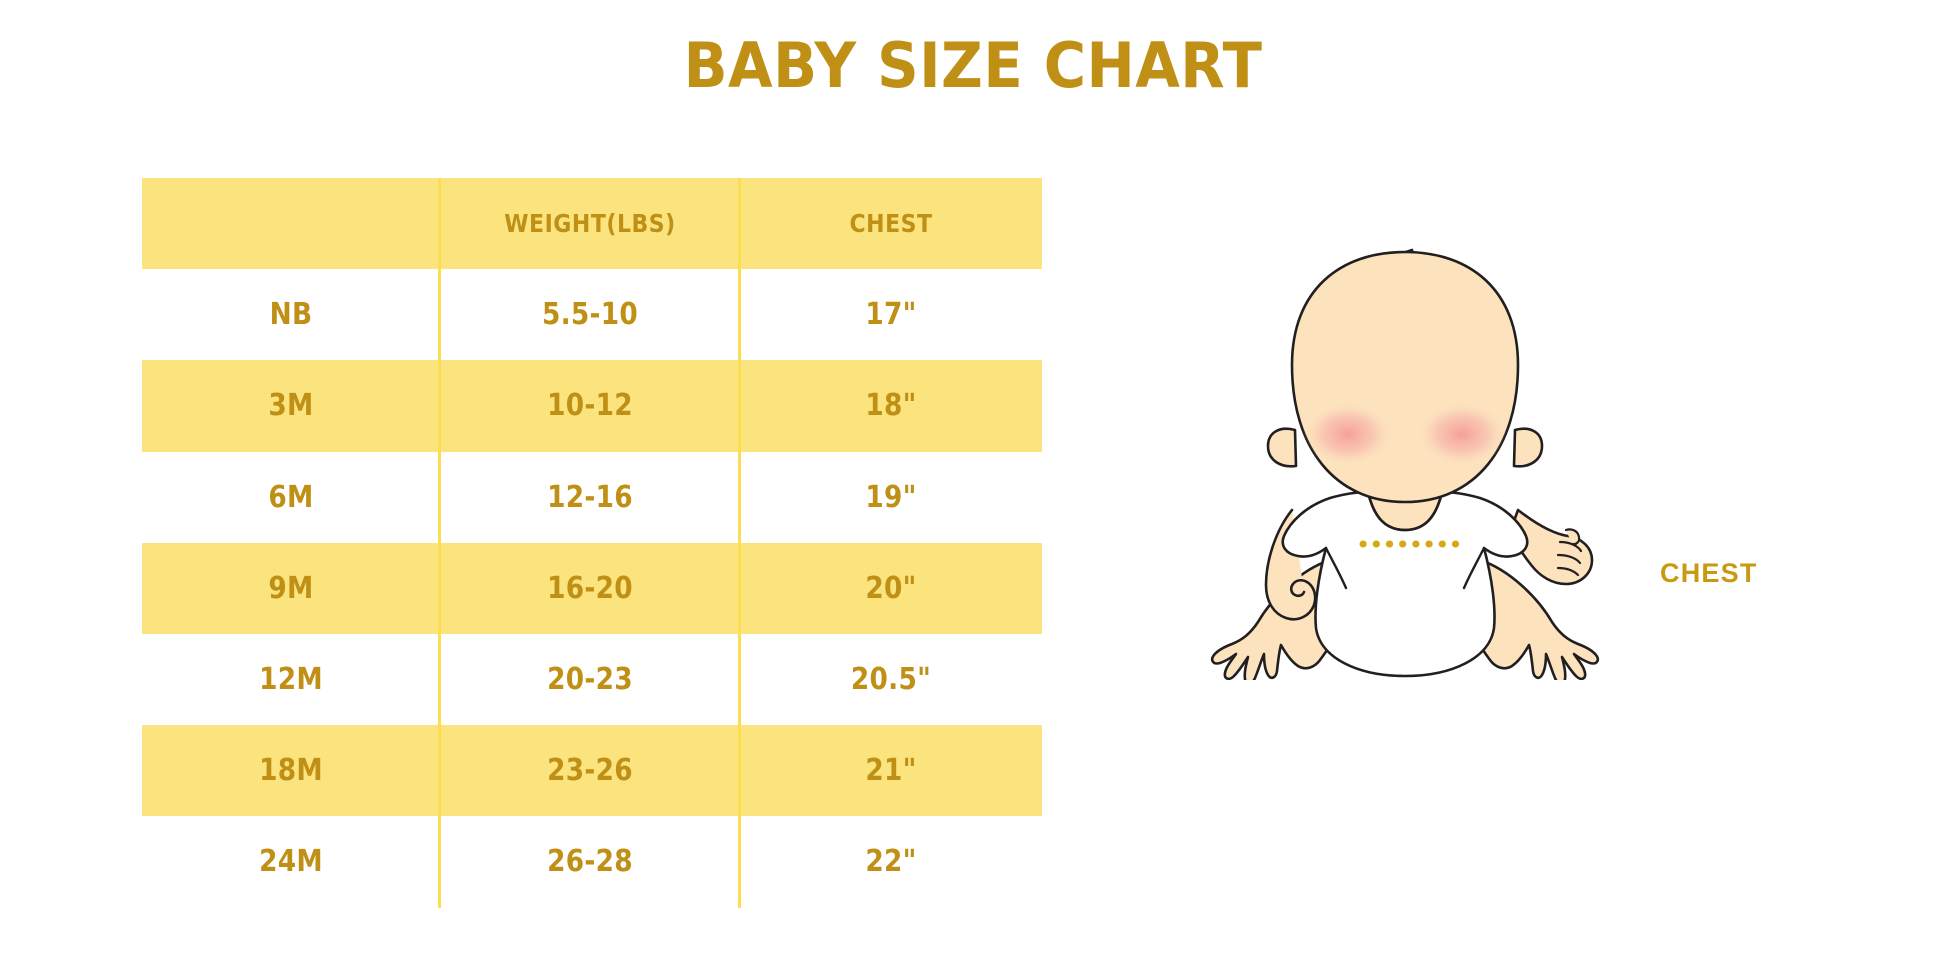 The width and height of the screenshot is (1946, 973). What do you see at coordinates (1290, 564) in the screenshot?
I see `baby-left-arm` at bounding box center [1290, 564].